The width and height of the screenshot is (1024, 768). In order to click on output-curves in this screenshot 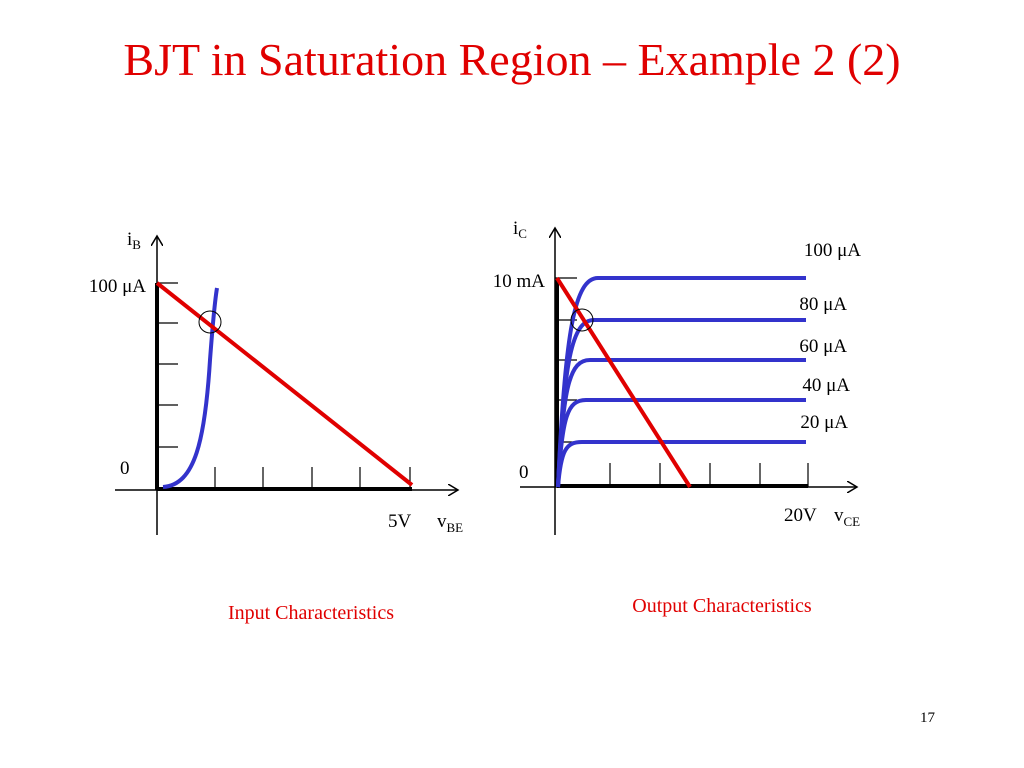, I will do `click(681, 382)`.